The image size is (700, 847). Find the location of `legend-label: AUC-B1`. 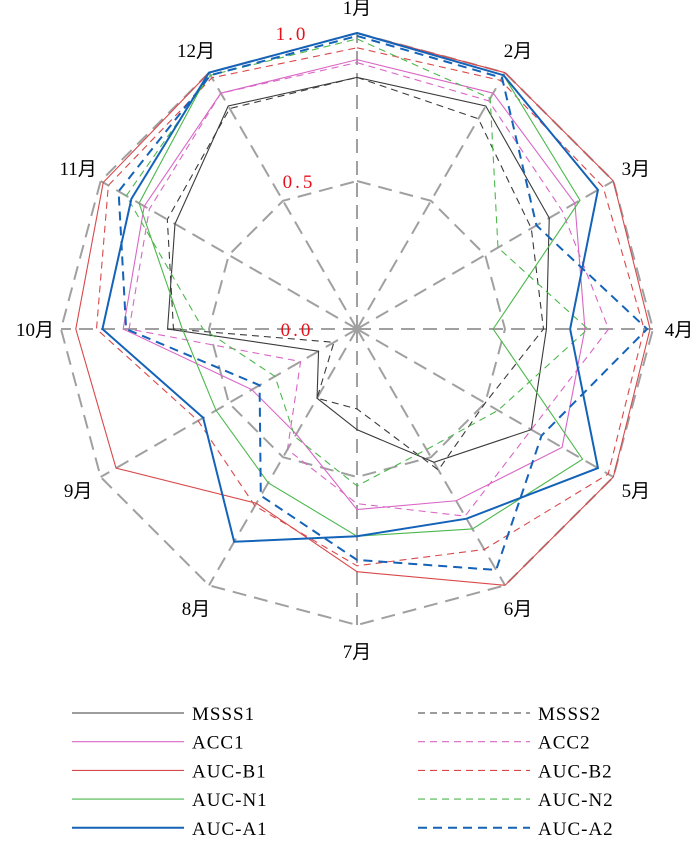

legend-label: AUC-B1 is located at coordinates (229, 771).